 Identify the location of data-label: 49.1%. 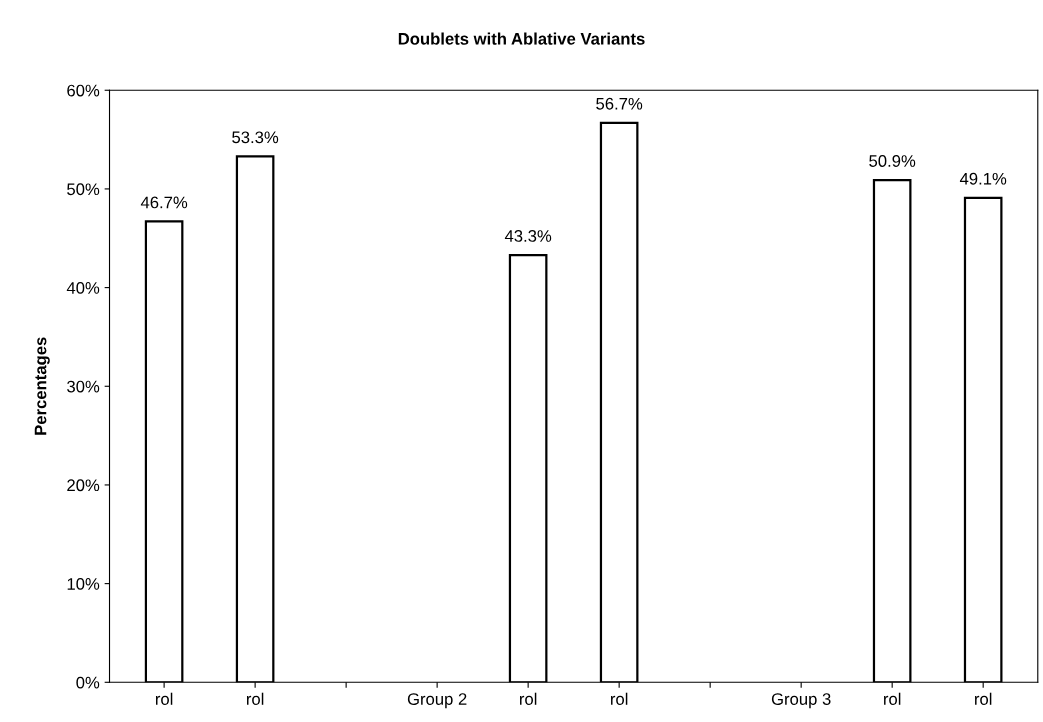
(983, 178).